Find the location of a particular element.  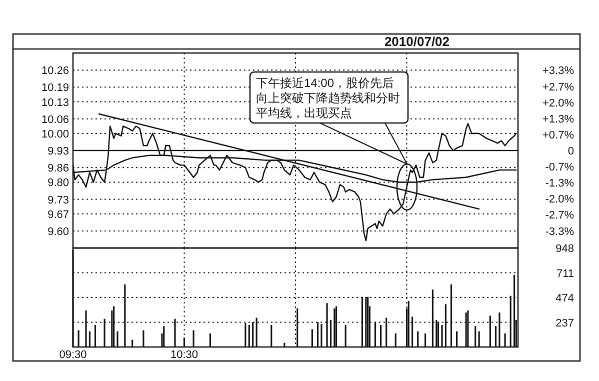

y2-tick-label: -1.3% is located at coordinates (559, 184).